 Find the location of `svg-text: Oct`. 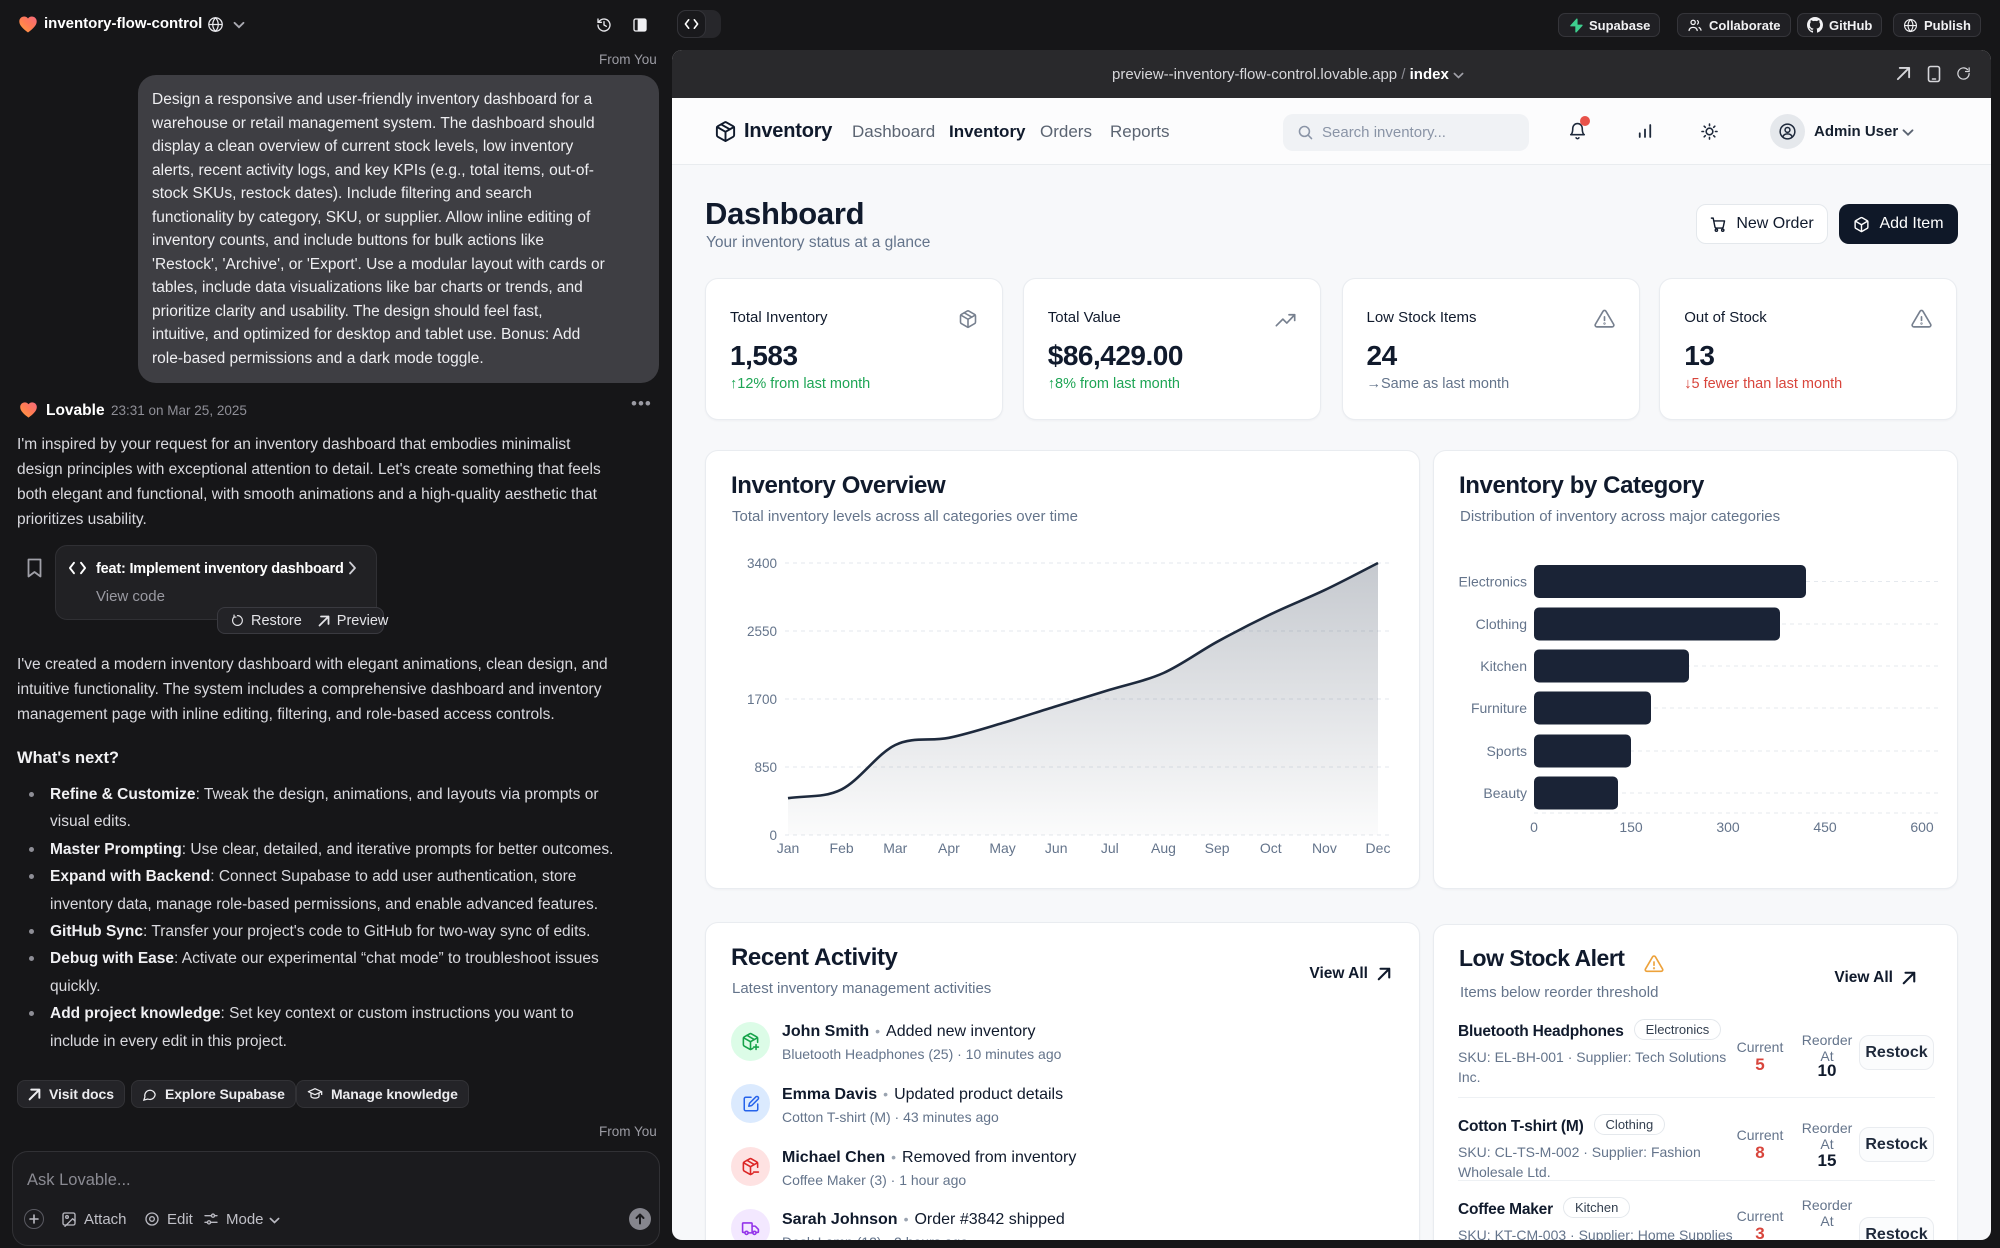

svg-text: Oct is located at coordinates (1271, 848).